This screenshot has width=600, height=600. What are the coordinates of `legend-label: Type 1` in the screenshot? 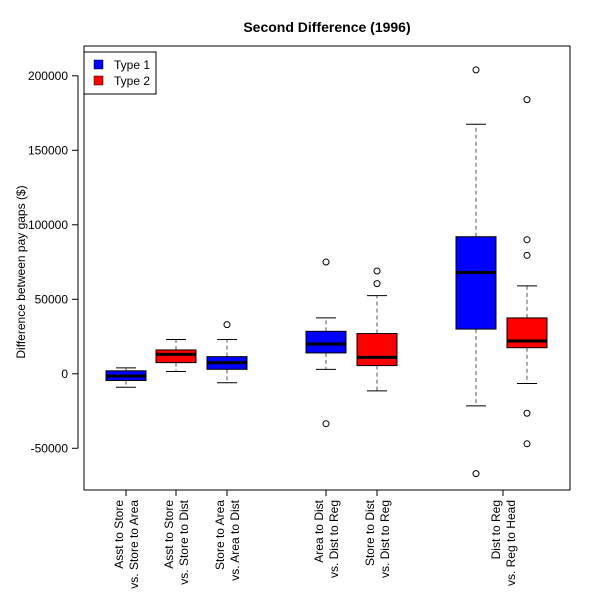 It's located at (132, 65).